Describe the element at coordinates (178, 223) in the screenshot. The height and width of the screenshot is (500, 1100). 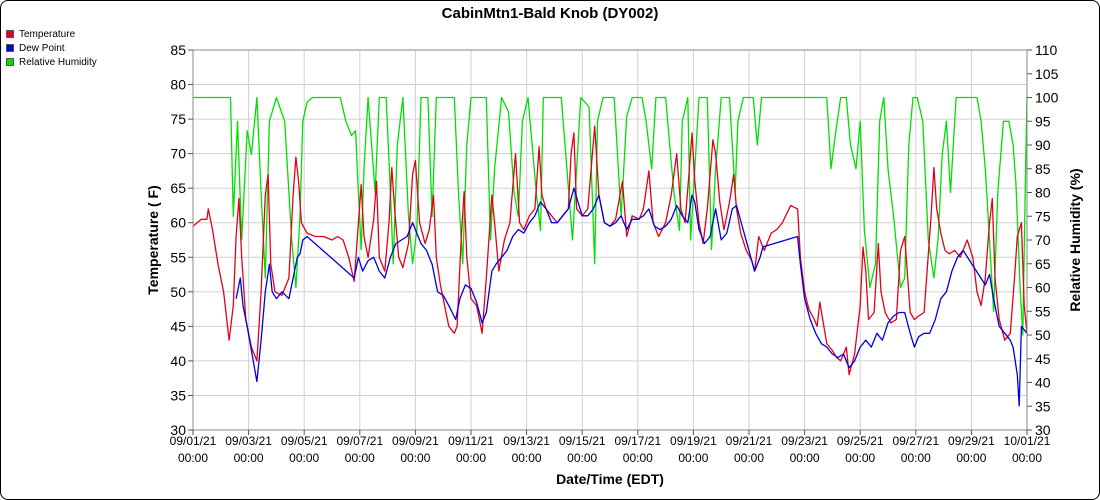
I see `y-tick-label: 60` at that location.